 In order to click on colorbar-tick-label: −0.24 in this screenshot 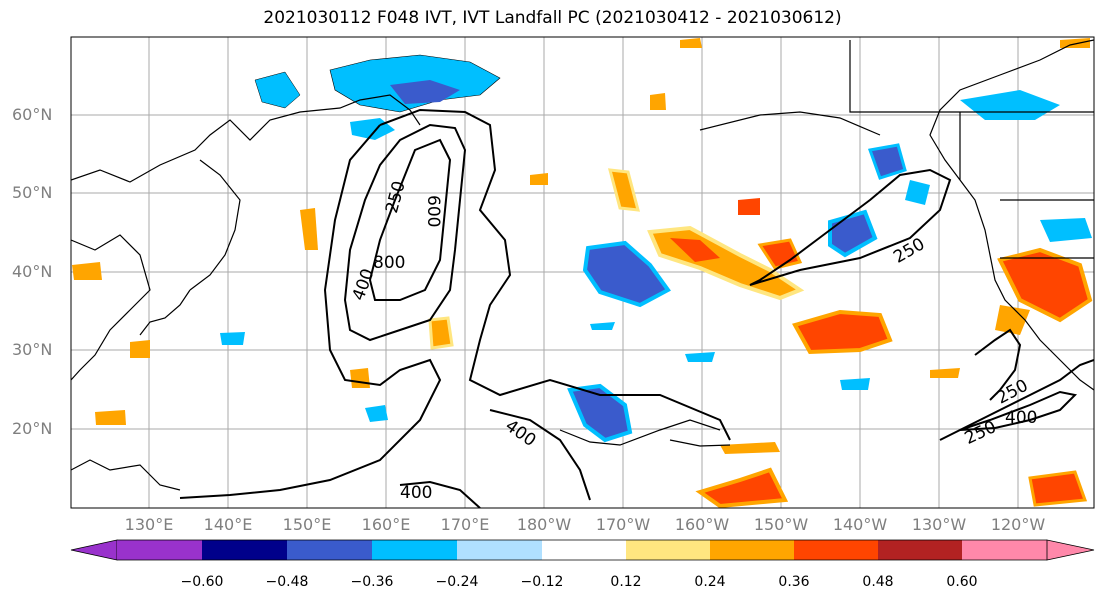, I will do `click(457, 582)`.